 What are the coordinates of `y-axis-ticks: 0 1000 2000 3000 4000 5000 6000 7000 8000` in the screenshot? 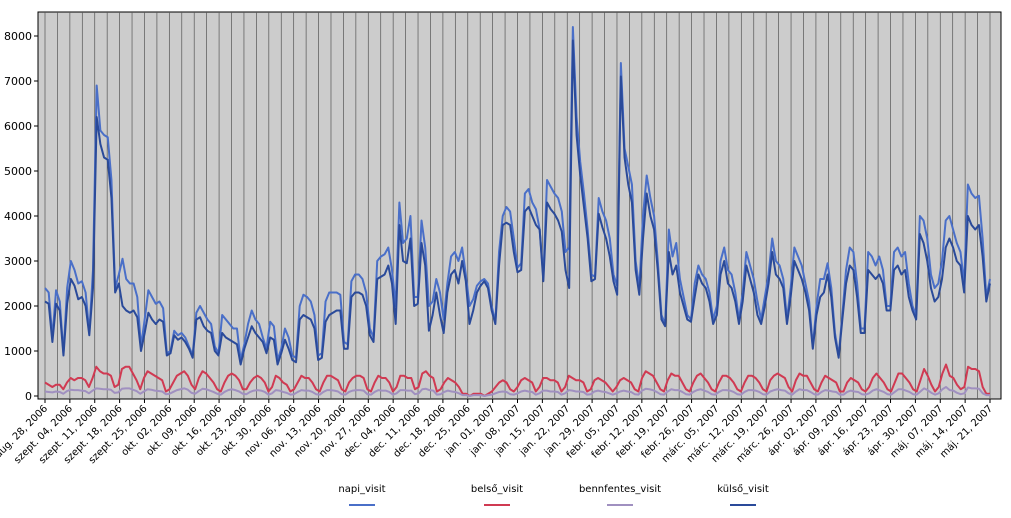 It's located at (21, 216).